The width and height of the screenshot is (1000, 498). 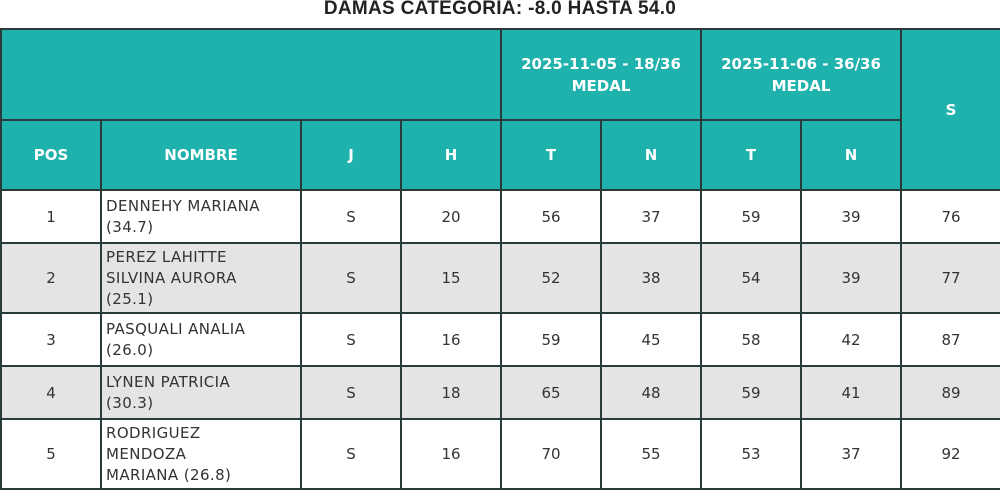 I want to click on header-round-2-n: N, so click(x=851, y=155).